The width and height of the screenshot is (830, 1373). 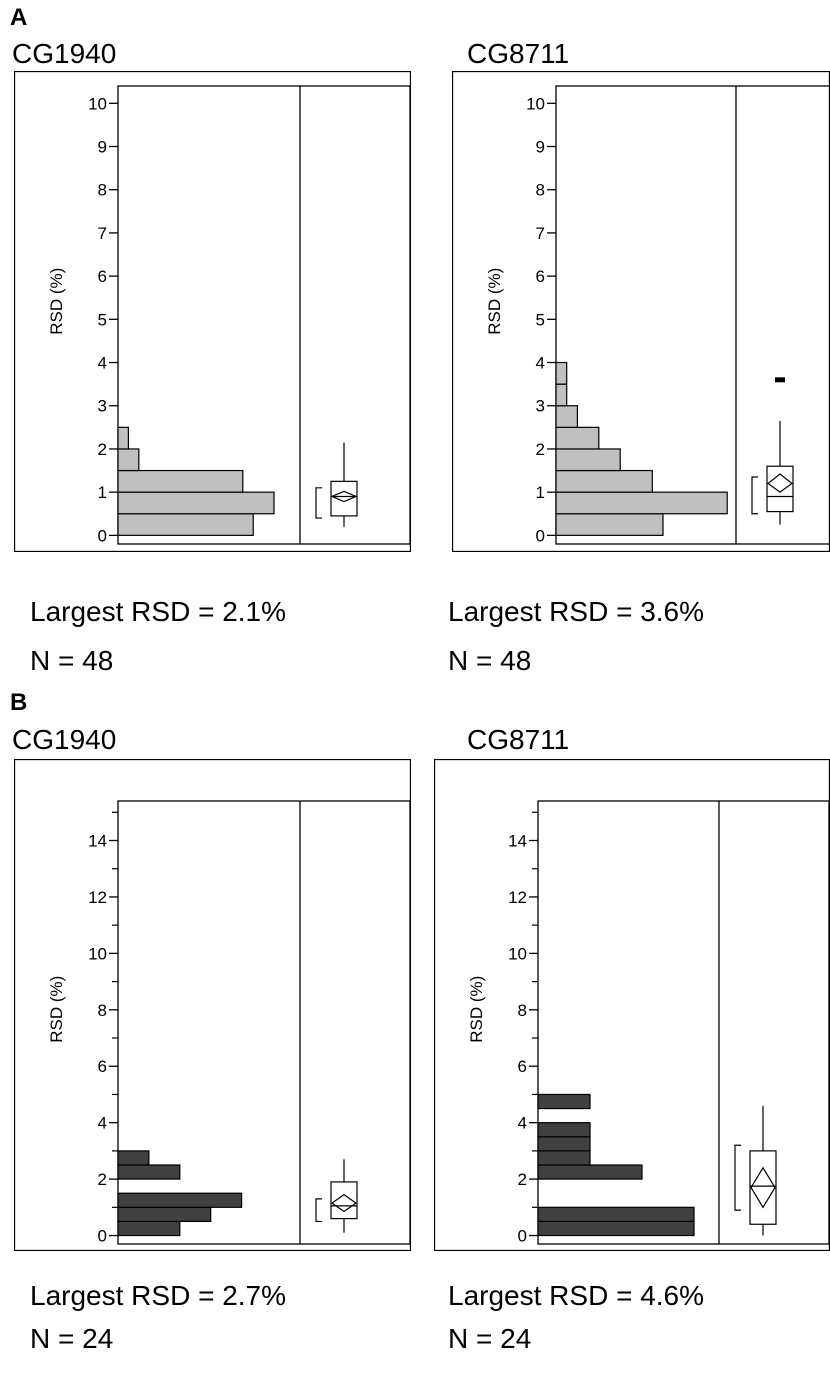 I want to click on largest-rsd-label: Largest RSD = 3.6%, so click(x=576, y=611).